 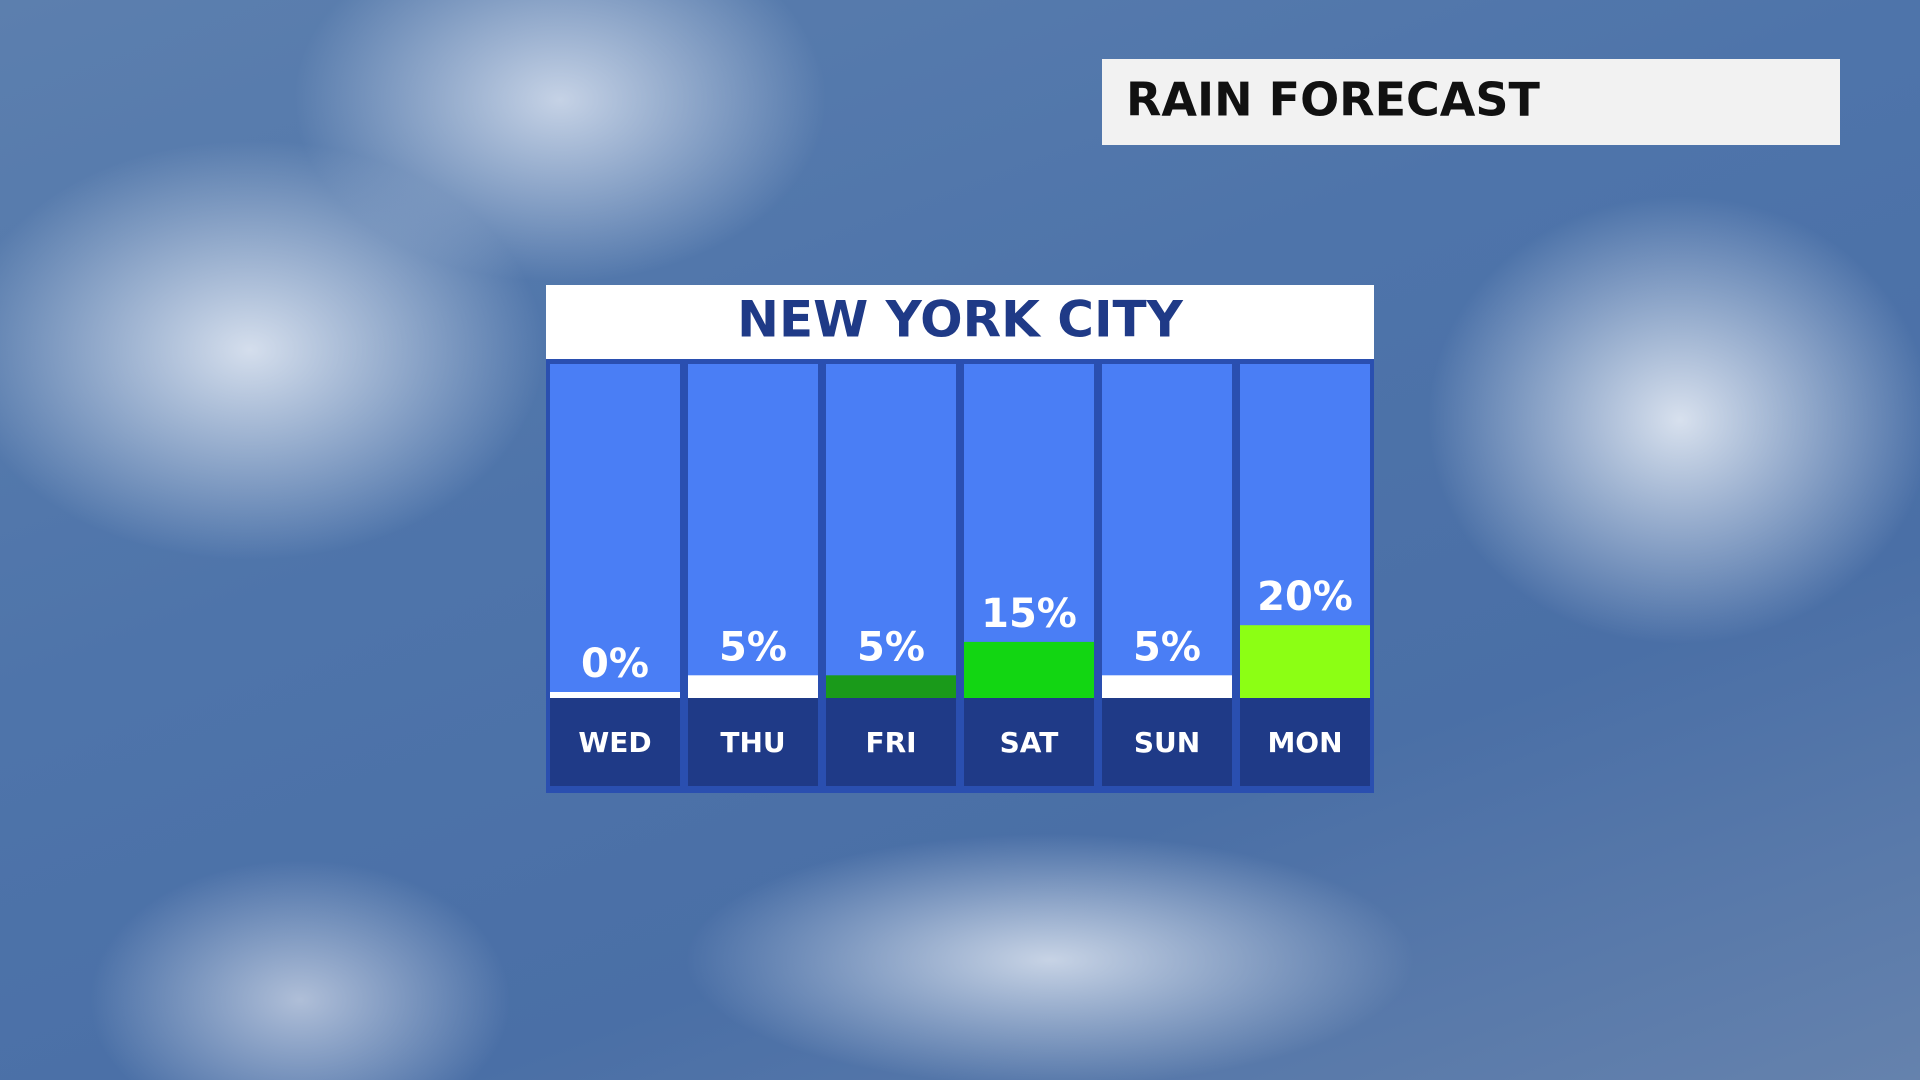 I want to click on title-box, so click(x=960, y=322).